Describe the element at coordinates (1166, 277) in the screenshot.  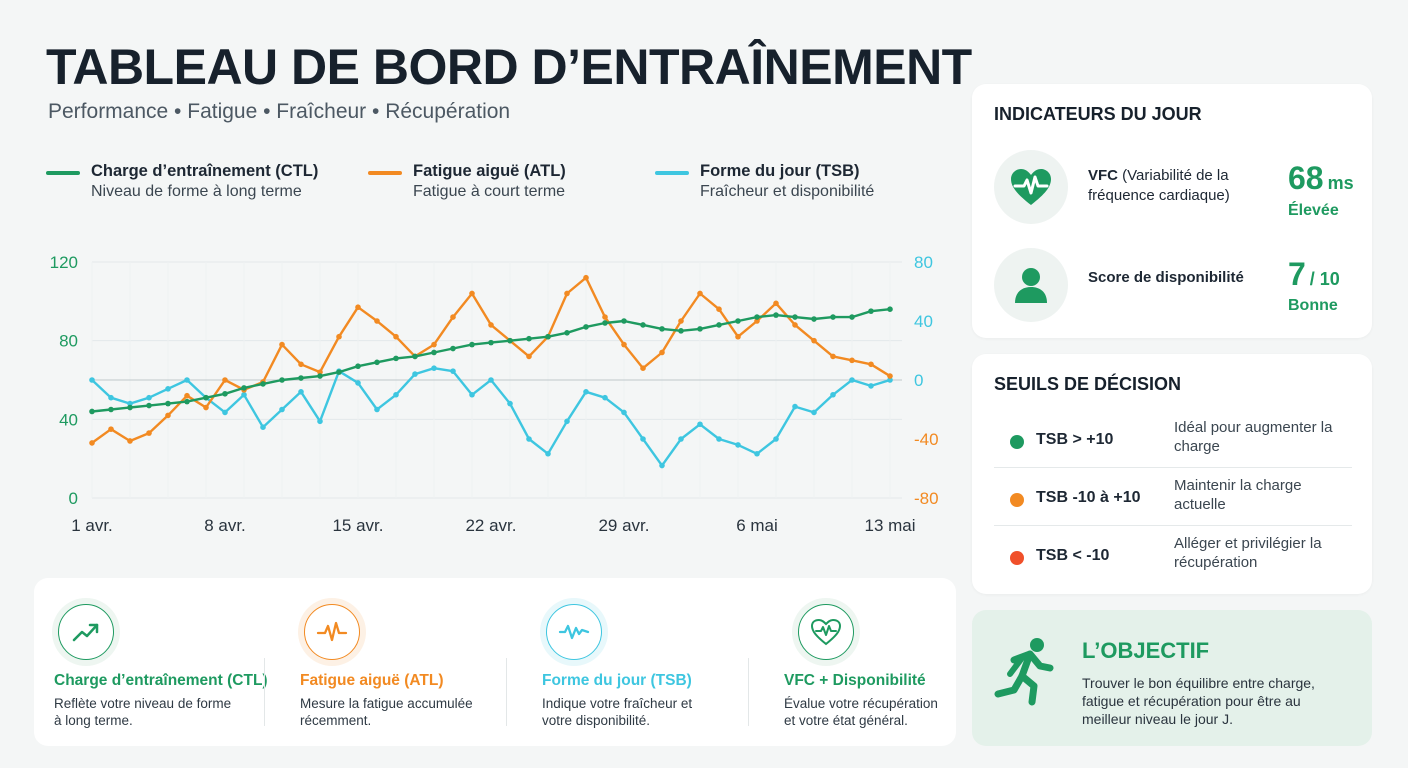
I see `readiness-label: Score de disponibilité` at that location.